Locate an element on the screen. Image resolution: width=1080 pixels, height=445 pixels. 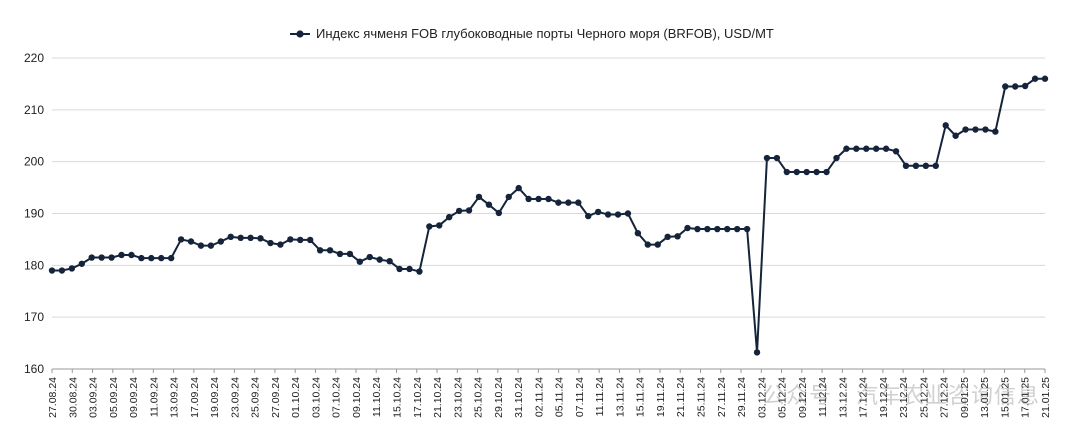
y-tick-label: 190 is located at coordinates (34, 214).